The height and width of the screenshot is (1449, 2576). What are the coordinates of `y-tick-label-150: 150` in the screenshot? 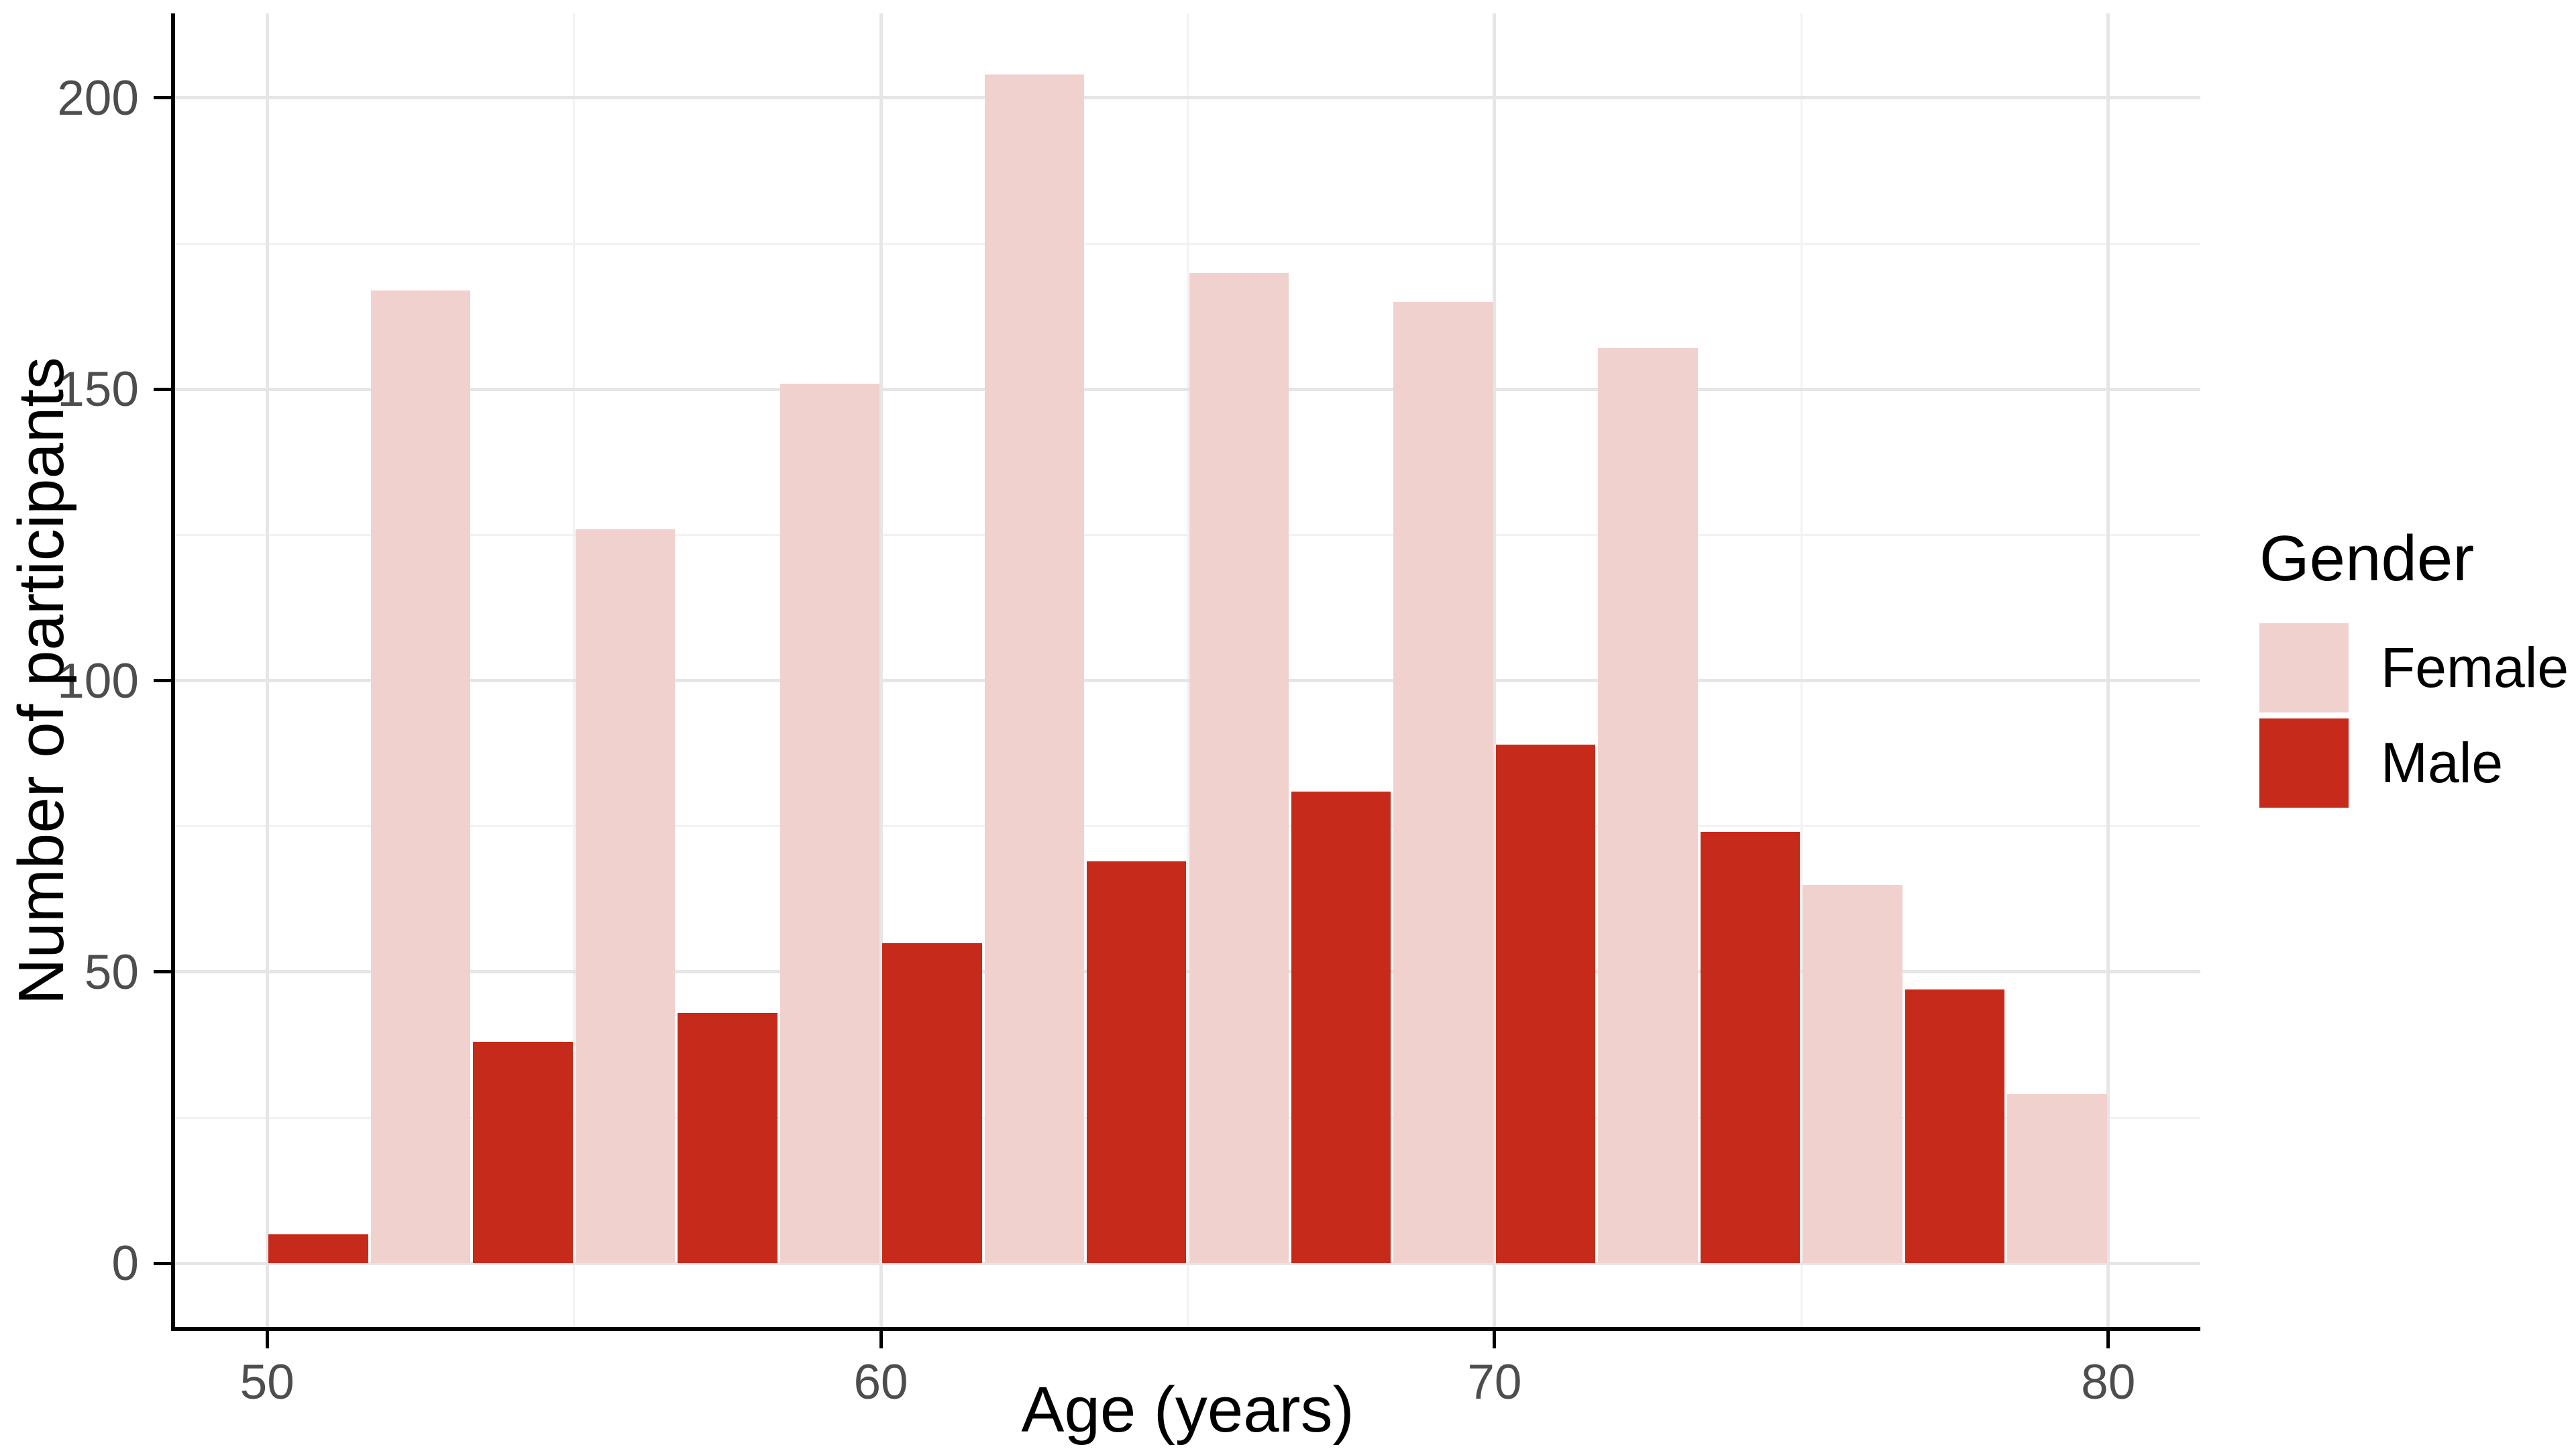 It's located at (98, 389).